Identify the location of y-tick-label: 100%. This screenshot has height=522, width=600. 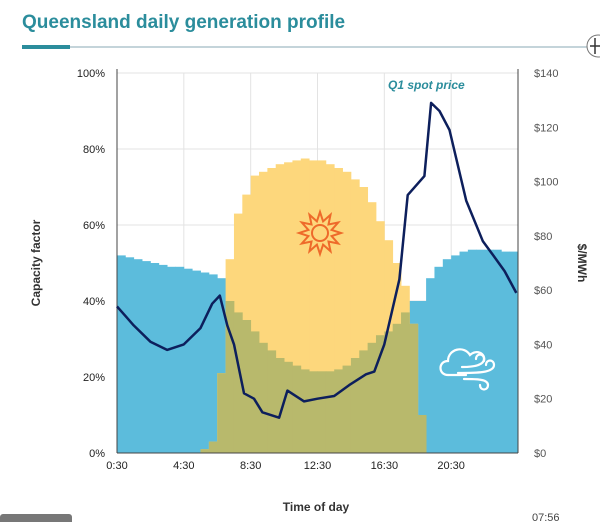
(91, 74).